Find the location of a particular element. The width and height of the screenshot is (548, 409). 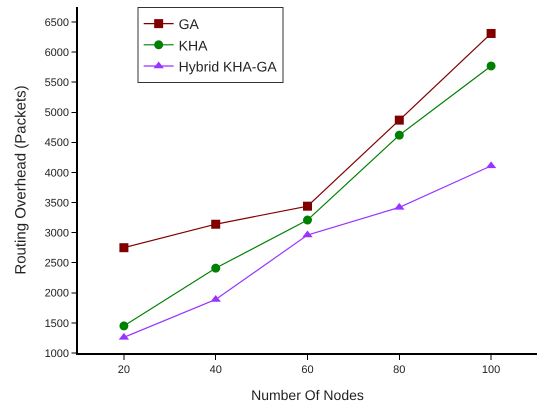

y-tick-label: 6500 is located at coordinates (57, 22).